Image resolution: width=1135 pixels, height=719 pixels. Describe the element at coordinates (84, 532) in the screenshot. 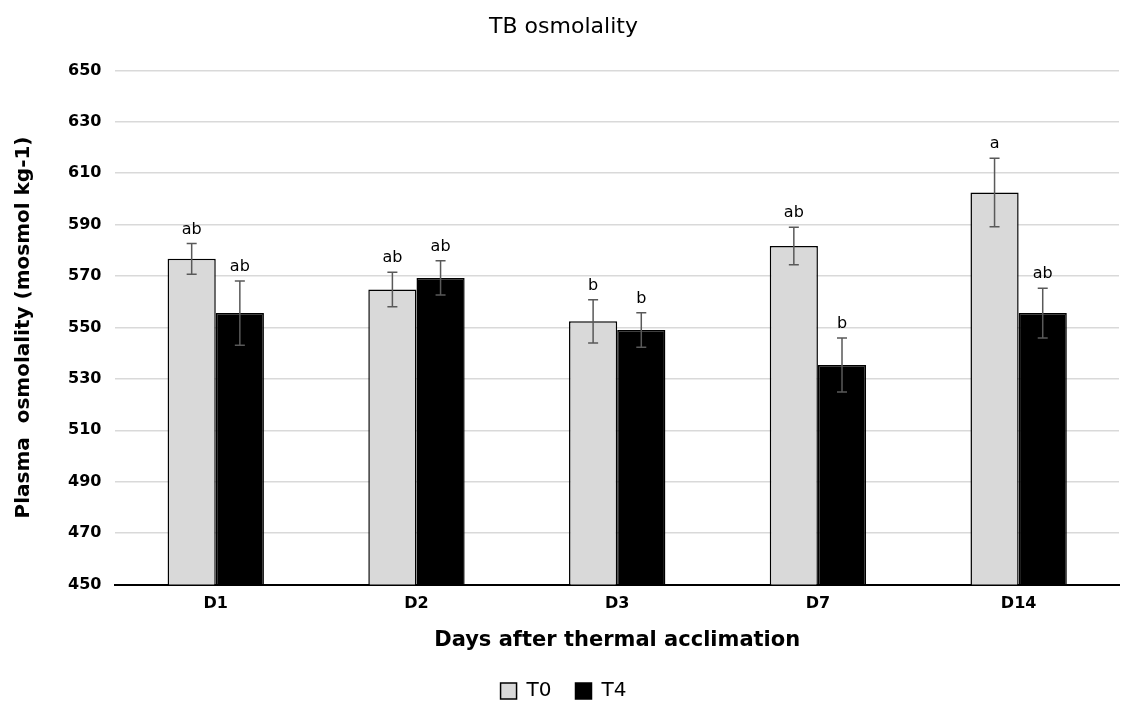

I see `y-tick-label: 470` at that location.